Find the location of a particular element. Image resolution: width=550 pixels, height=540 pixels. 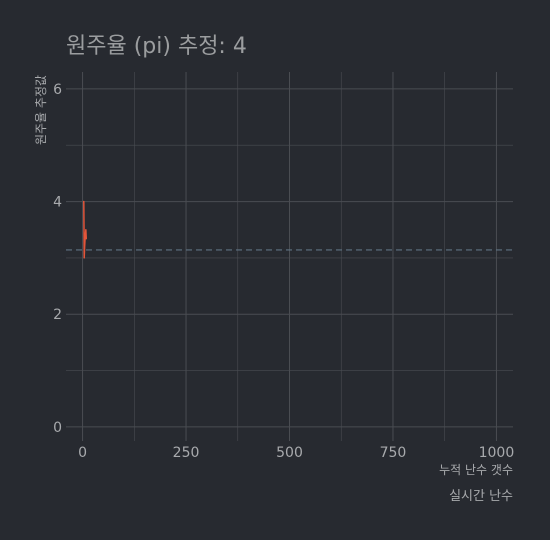

chart-title: 원주율 (pi) 추정: 4 is located at coordinates (156, 46).